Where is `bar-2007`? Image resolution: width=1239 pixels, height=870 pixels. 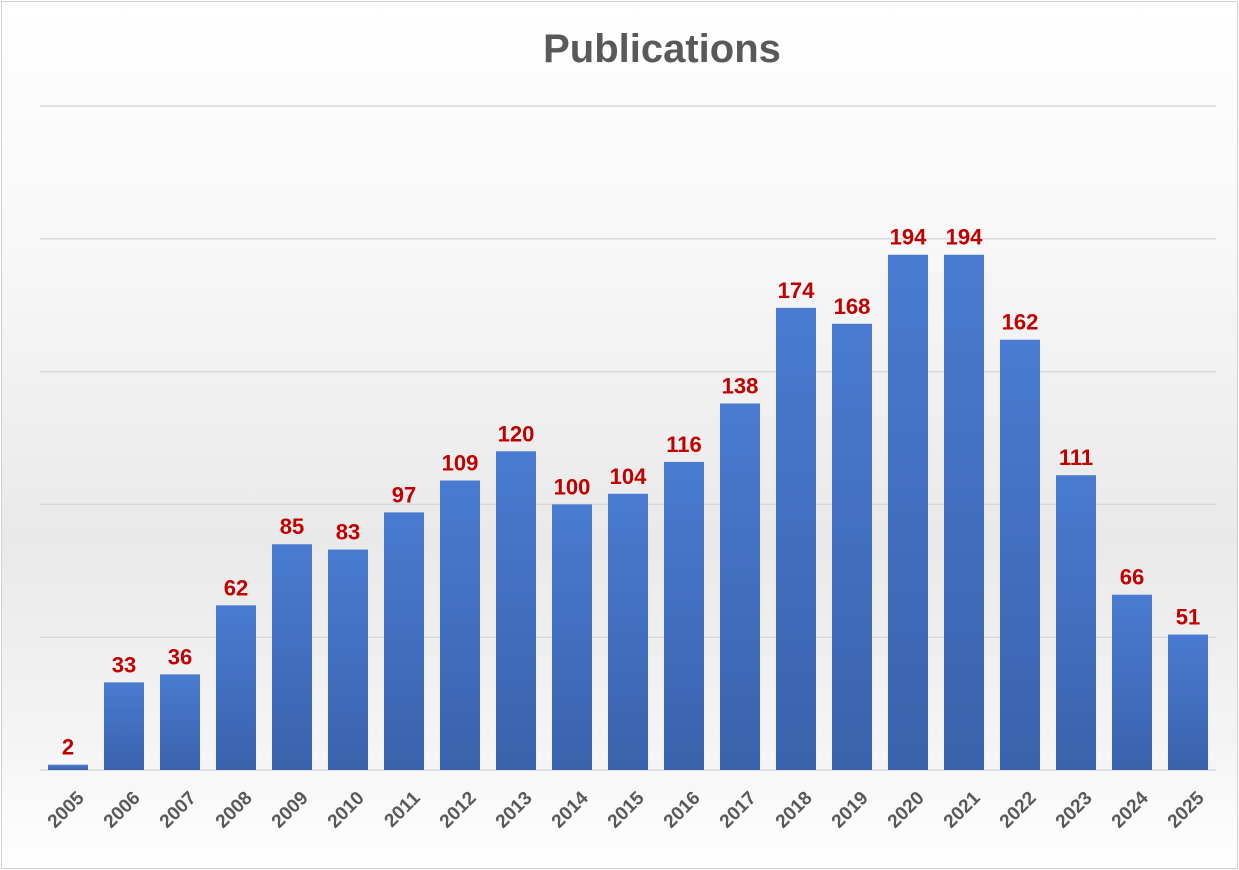 bar-2007 is located at coordinates (180, 722).